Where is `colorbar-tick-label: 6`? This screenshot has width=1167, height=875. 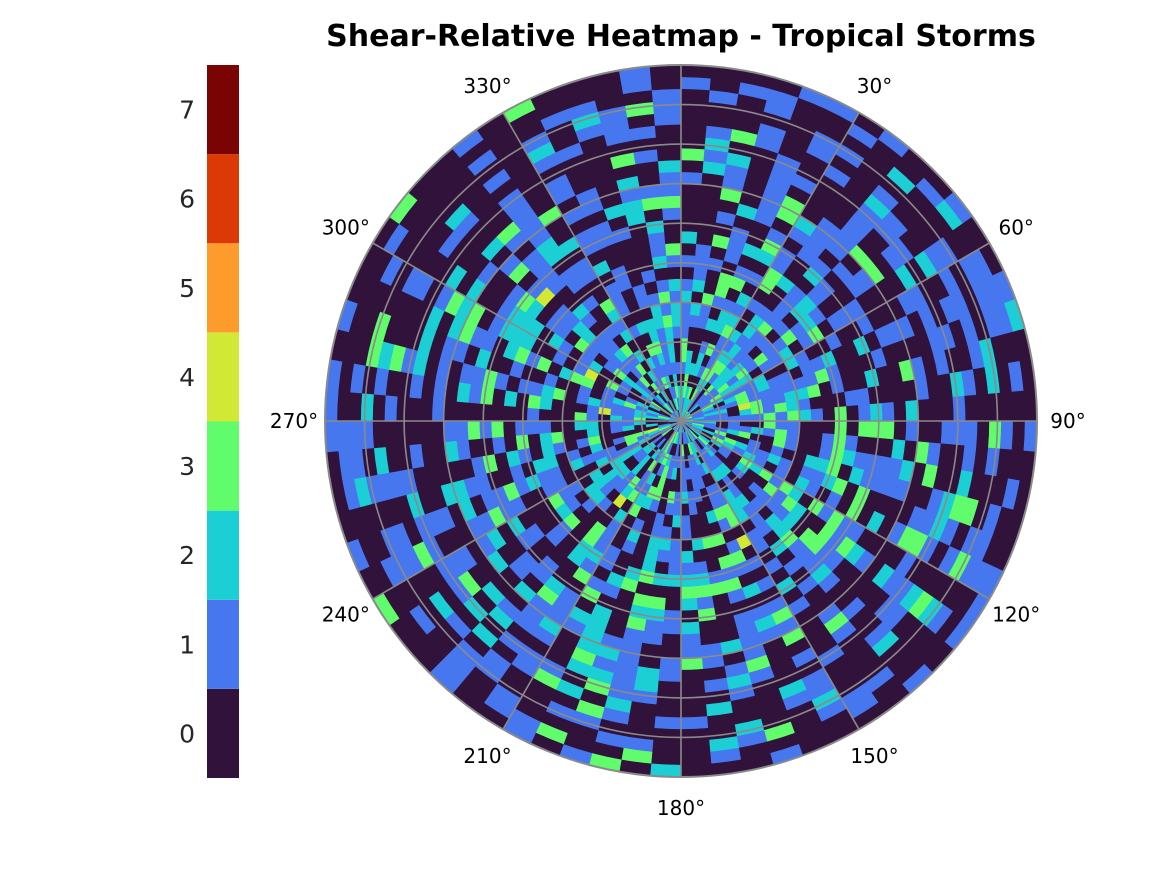 colorbar-tick-label: 6 is located at coordinates (187, 199).